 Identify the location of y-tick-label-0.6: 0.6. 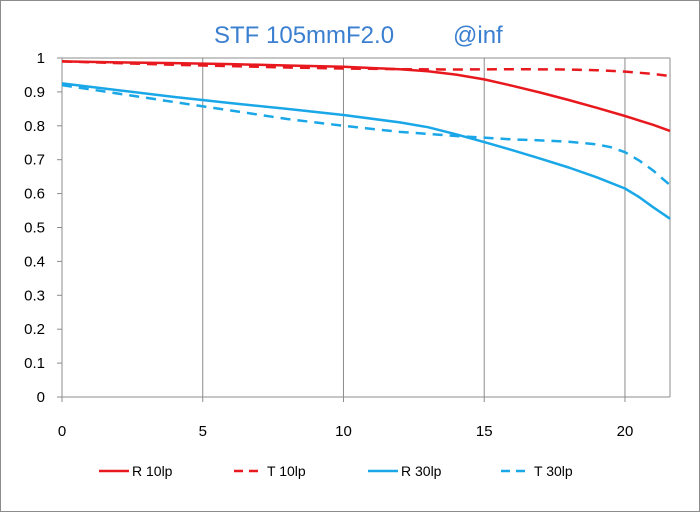
(34, 194).